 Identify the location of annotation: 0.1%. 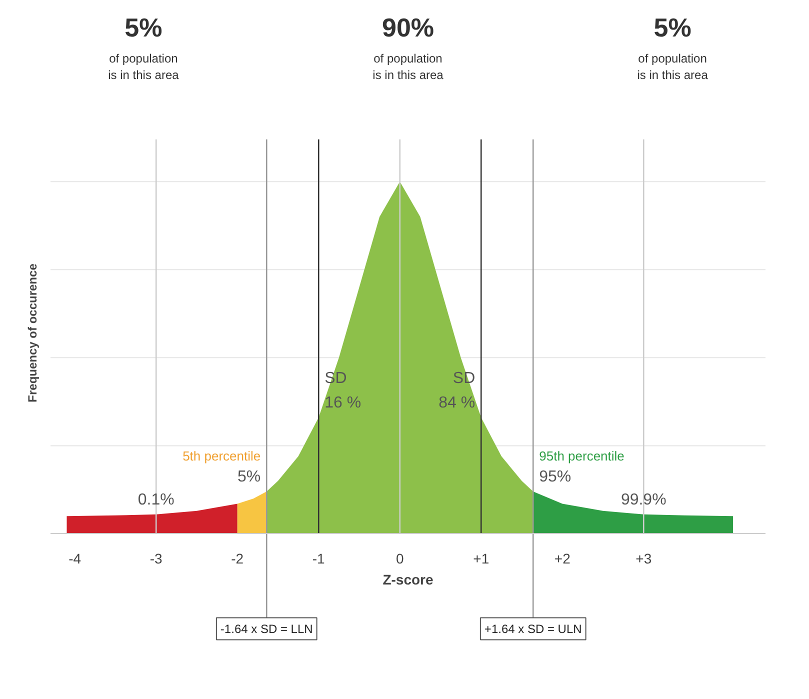
(156, 499).